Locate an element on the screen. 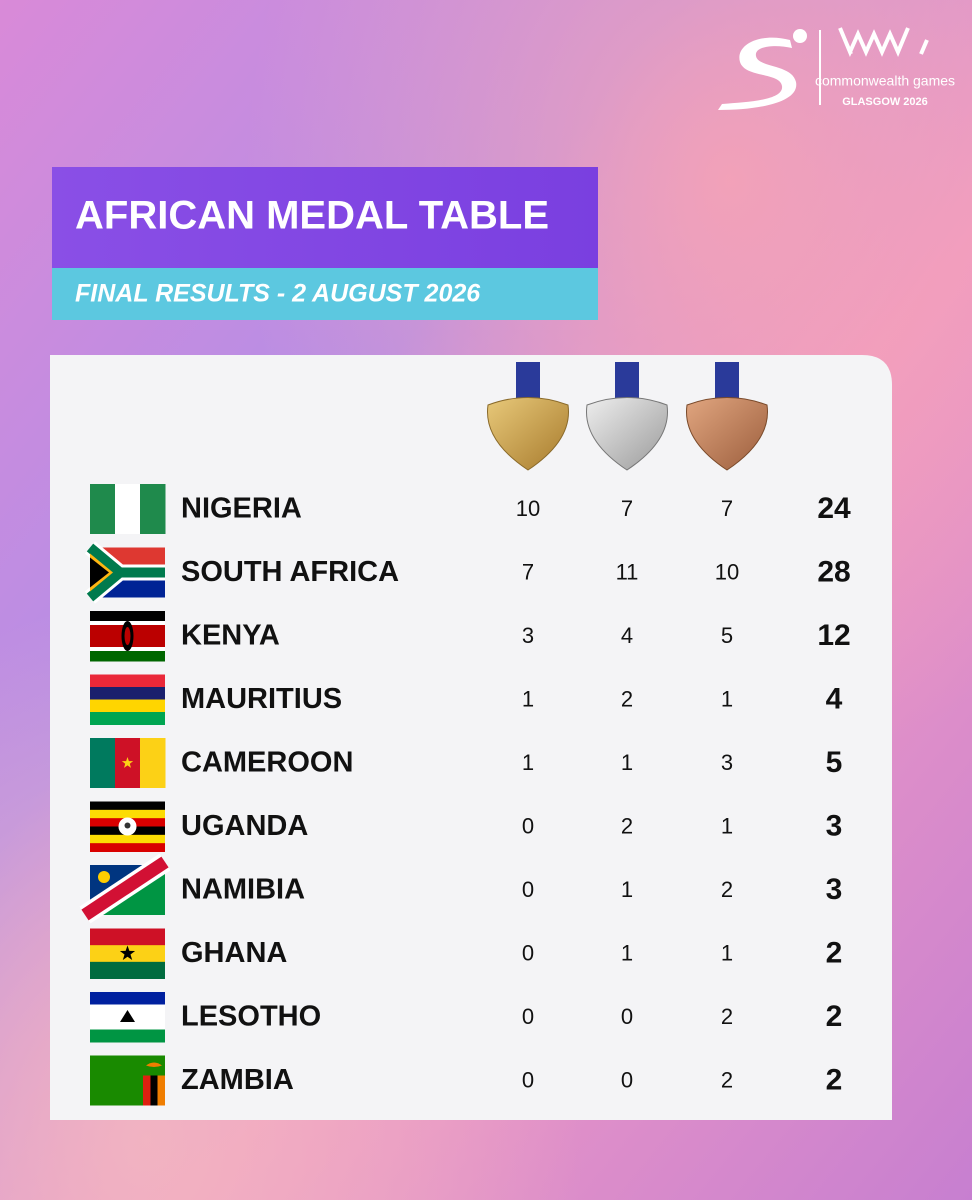 The width and height of the screenshot is (972, 1200). country-name: UGANDA is located at coordinates (244, 826).